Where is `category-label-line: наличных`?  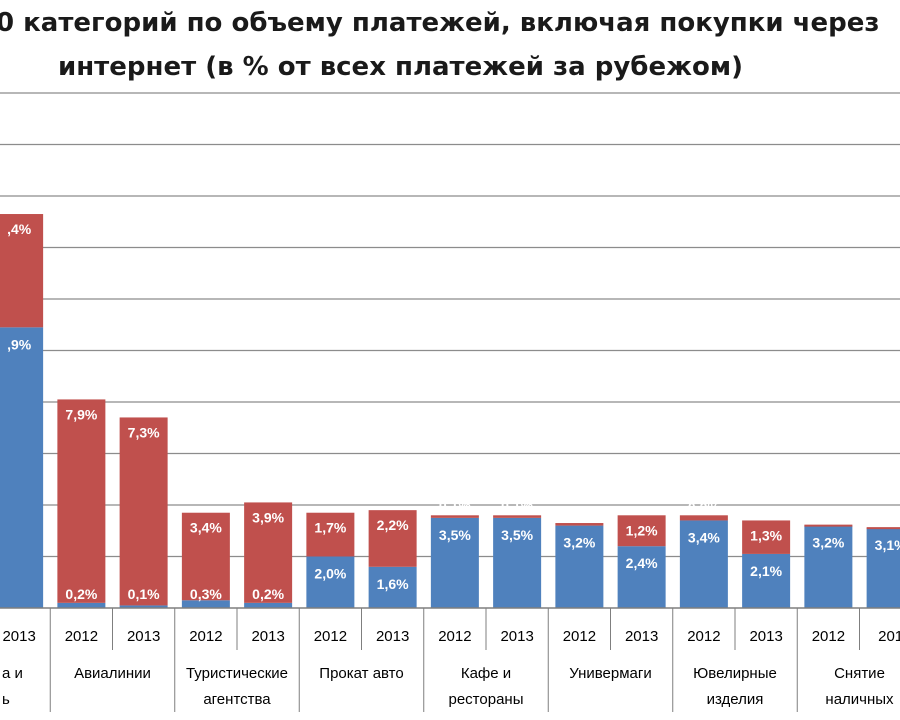
category-label-line: наличных is located at coordinates (859, 699).